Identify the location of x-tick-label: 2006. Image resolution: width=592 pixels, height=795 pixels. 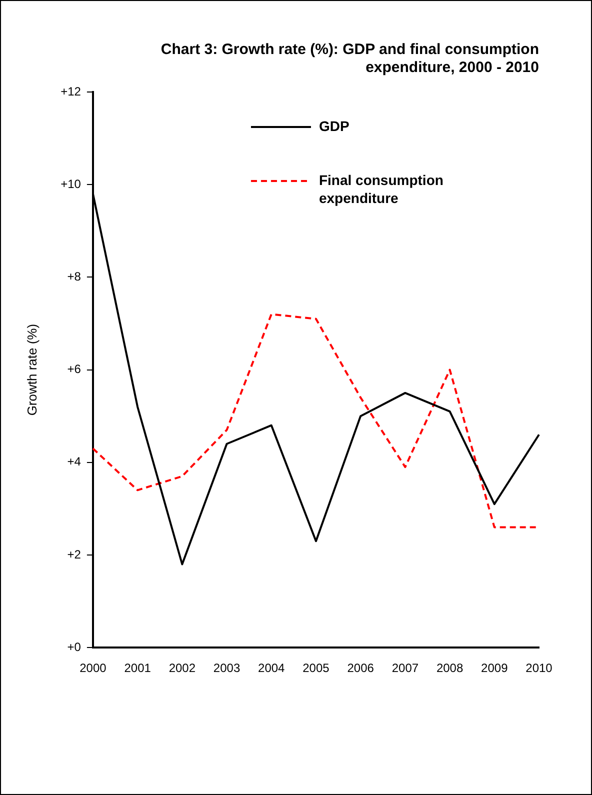
(360, 668).